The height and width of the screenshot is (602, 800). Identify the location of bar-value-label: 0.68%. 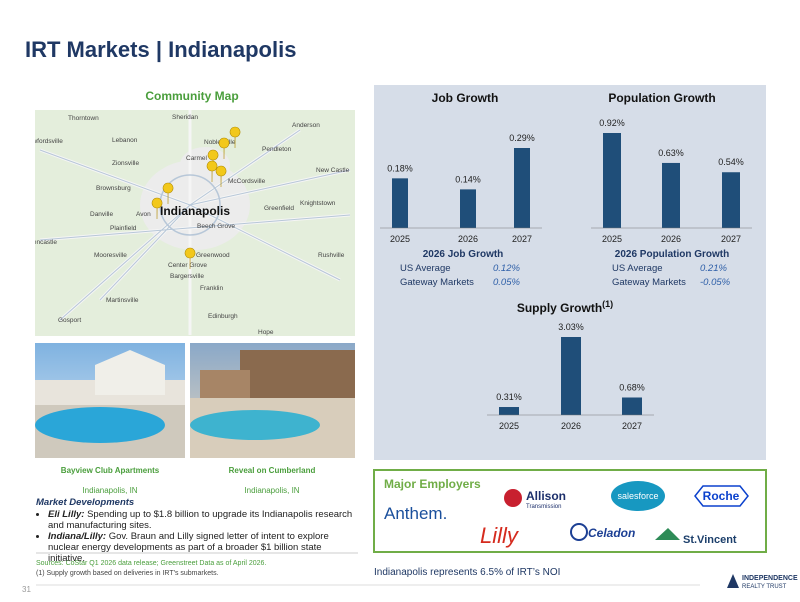
(632, 387).